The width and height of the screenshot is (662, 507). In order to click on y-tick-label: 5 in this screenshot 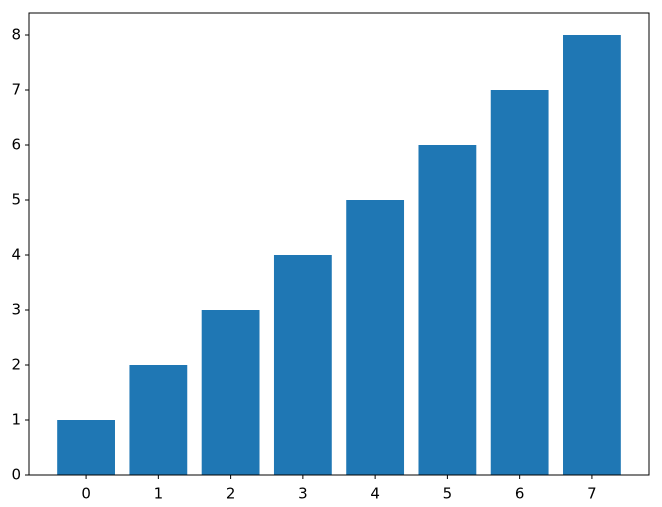, I will do `click(16, 200)`.